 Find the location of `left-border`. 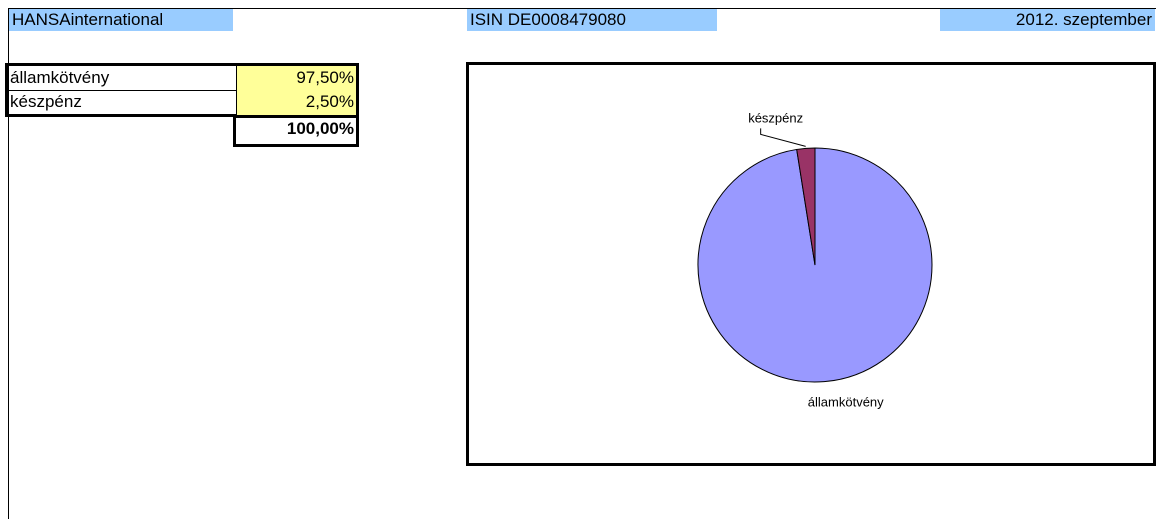

left-border is located at coordinates (8, 263).